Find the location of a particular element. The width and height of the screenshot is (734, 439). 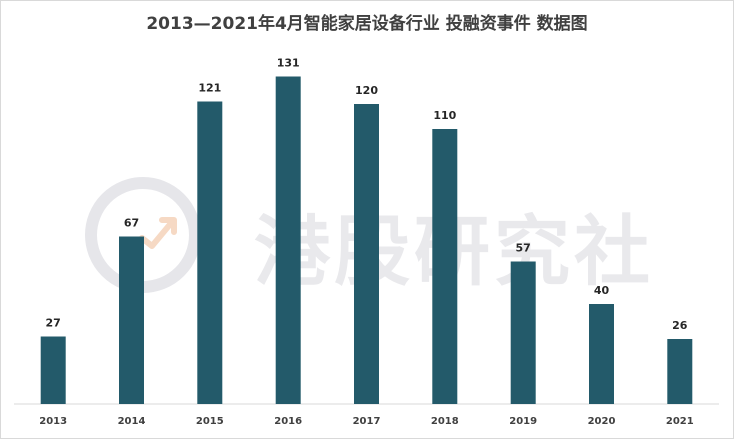

data-label-2016: 131 is located at coordinates (288, 63).